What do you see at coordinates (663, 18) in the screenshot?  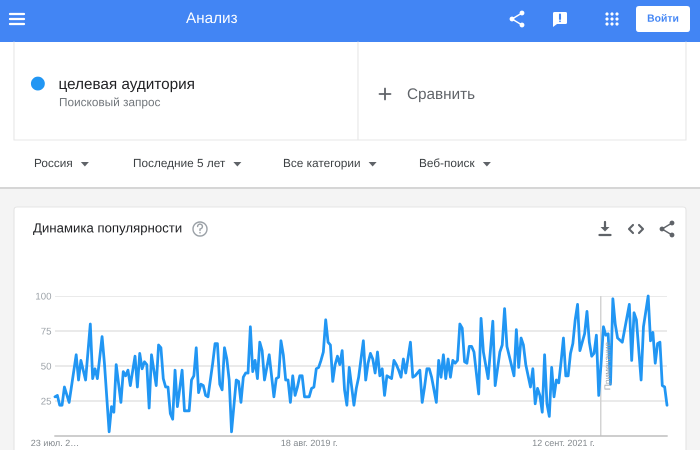 I see `text: Войти` at bounding box center [663, 18].